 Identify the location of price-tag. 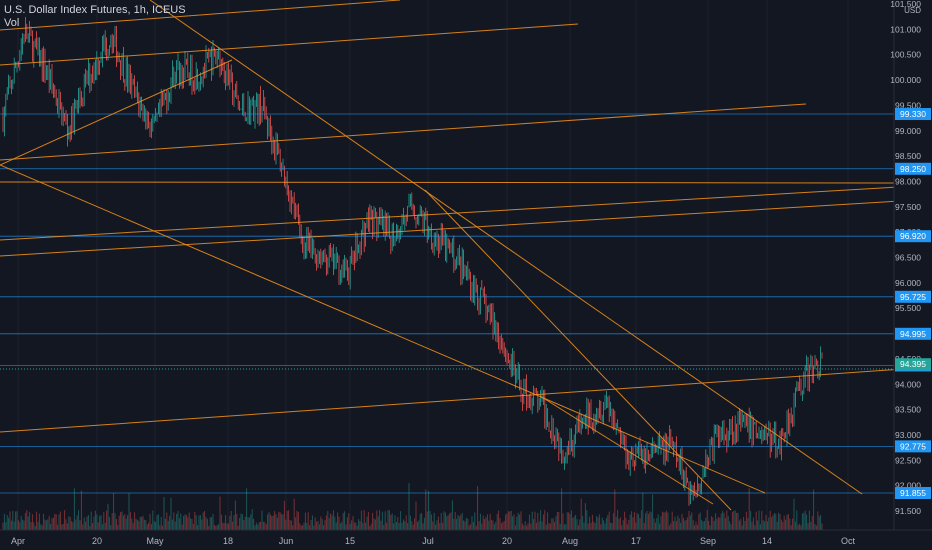
(913, 446).